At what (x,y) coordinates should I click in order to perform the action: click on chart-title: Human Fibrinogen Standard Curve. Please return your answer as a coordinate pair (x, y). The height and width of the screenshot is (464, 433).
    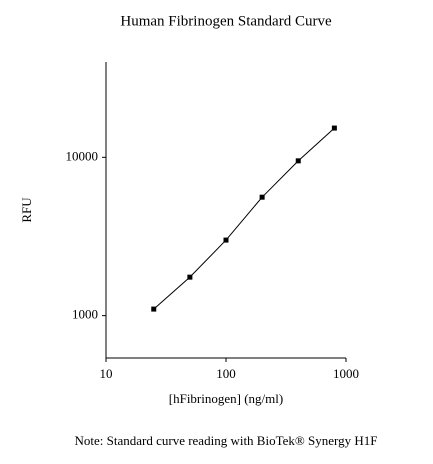
    Looking at the image, I should click on (226, 21).